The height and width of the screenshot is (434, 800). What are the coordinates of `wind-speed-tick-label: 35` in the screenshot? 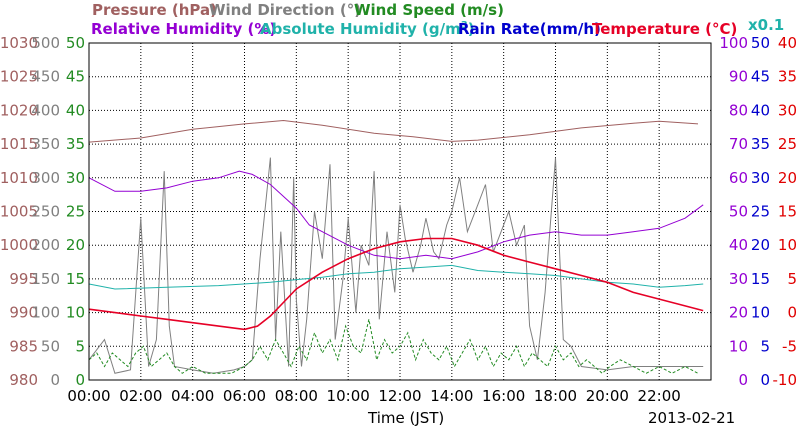 It's located at (75, 144).